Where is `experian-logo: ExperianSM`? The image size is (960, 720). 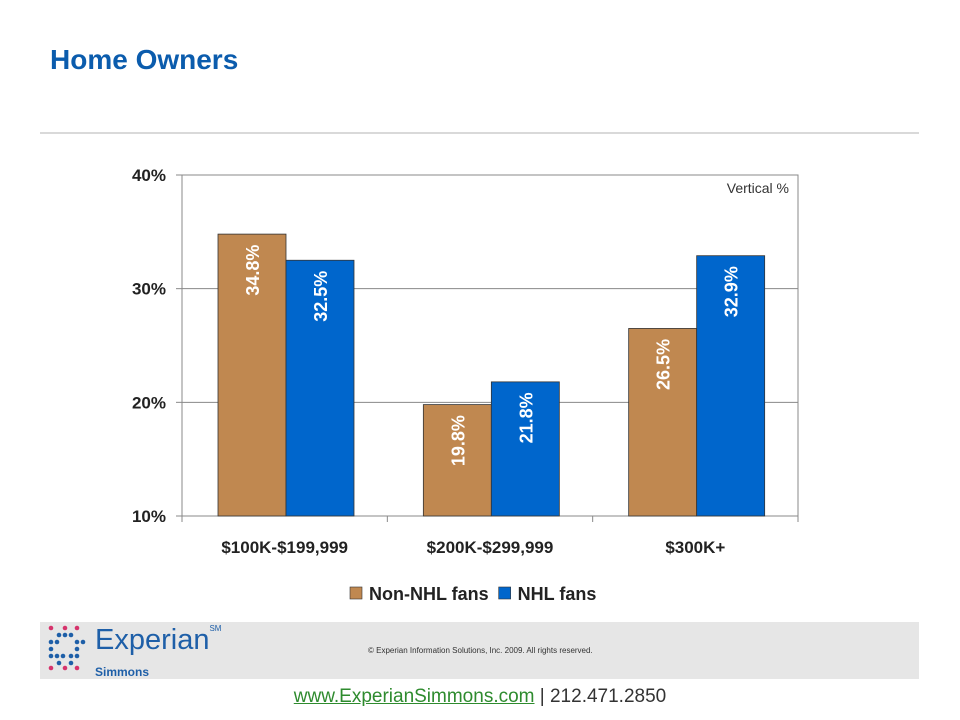
experian-logo: ExperianSM is located at coordinates (158, 640).